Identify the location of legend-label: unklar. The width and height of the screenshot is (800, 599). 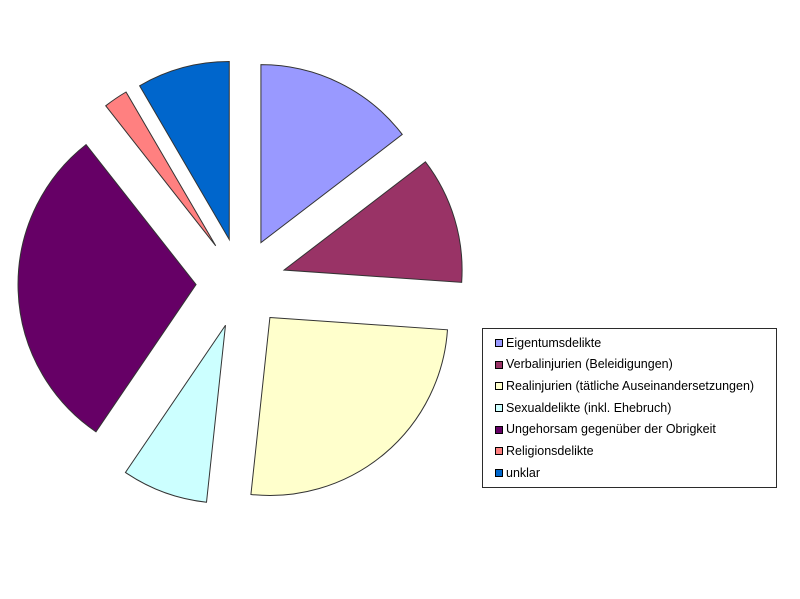
(523, 472).